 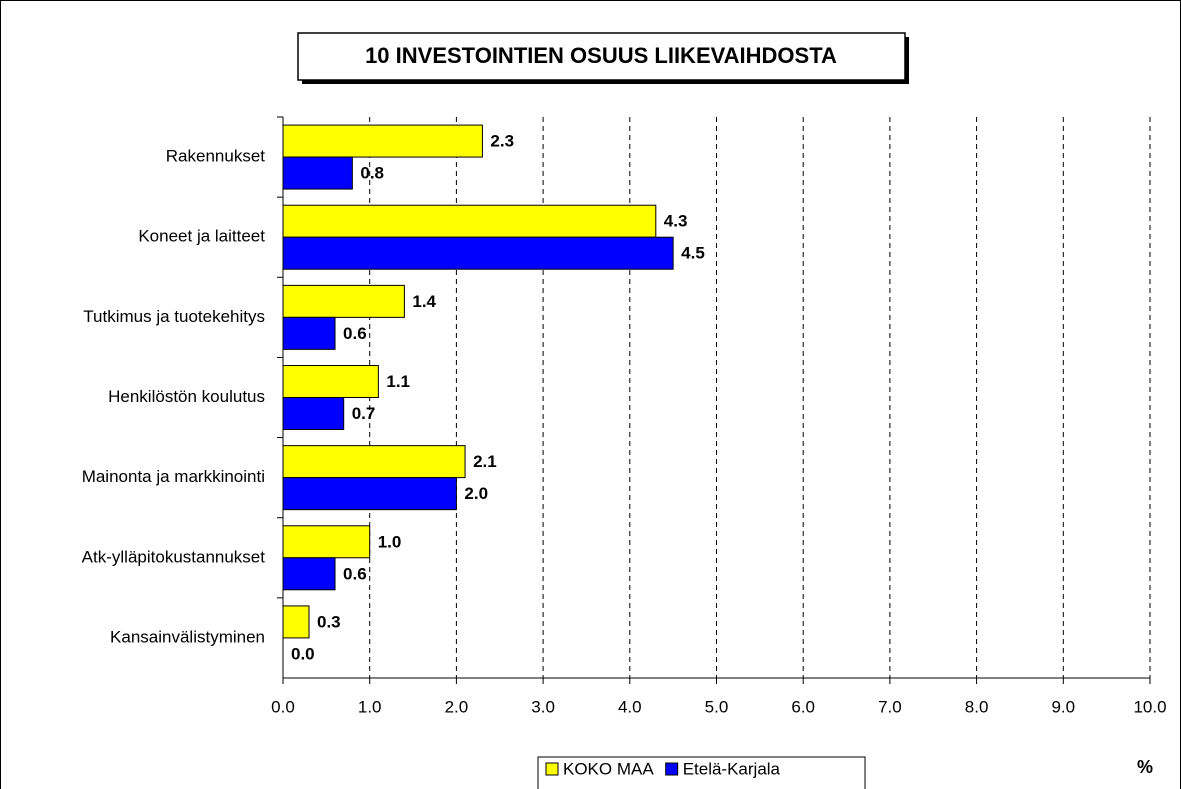 What do you see at coordinates (1063, 706) in the screenshot?
I see `x-tick-label: 9.0` at bounding box center [1063, 706].